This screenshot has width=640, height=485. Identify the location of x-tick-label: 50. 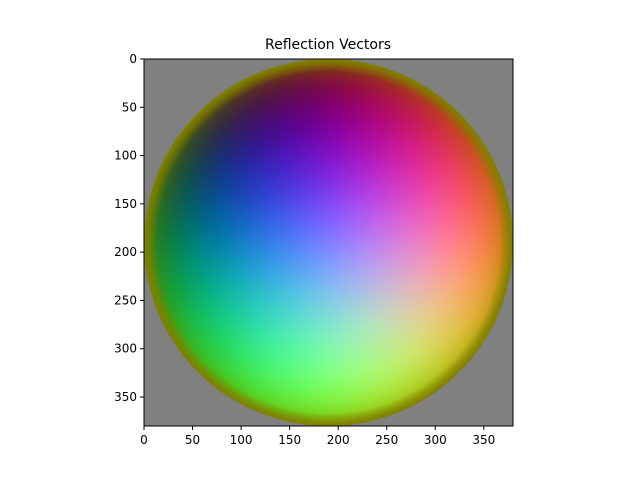
(192, 440).